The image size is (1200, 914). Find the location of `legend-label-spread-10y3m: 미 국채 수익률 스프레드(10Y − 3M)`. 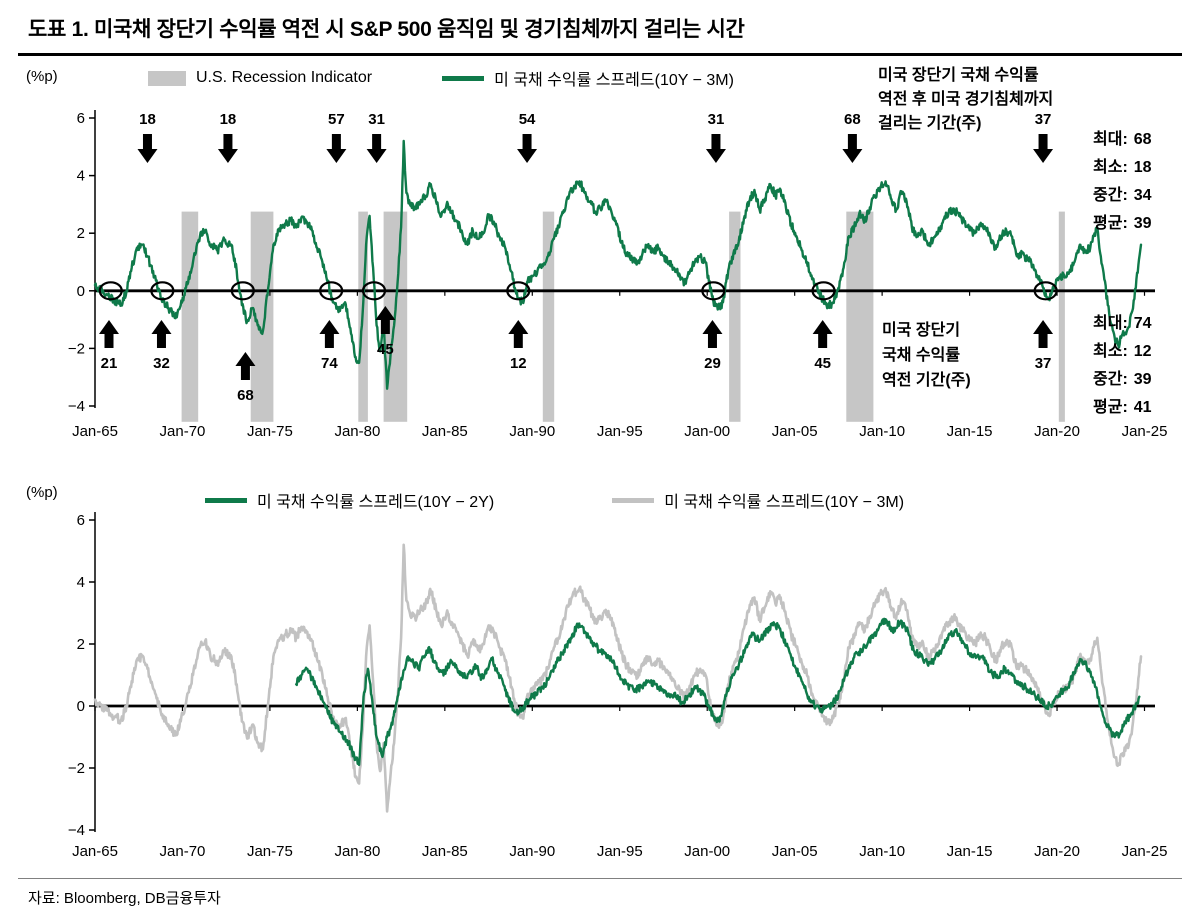

legend-label-spread-10y3m: 미 국채 수익률 스프레드(10Y − 3M) is located at coordinates (614, 80).